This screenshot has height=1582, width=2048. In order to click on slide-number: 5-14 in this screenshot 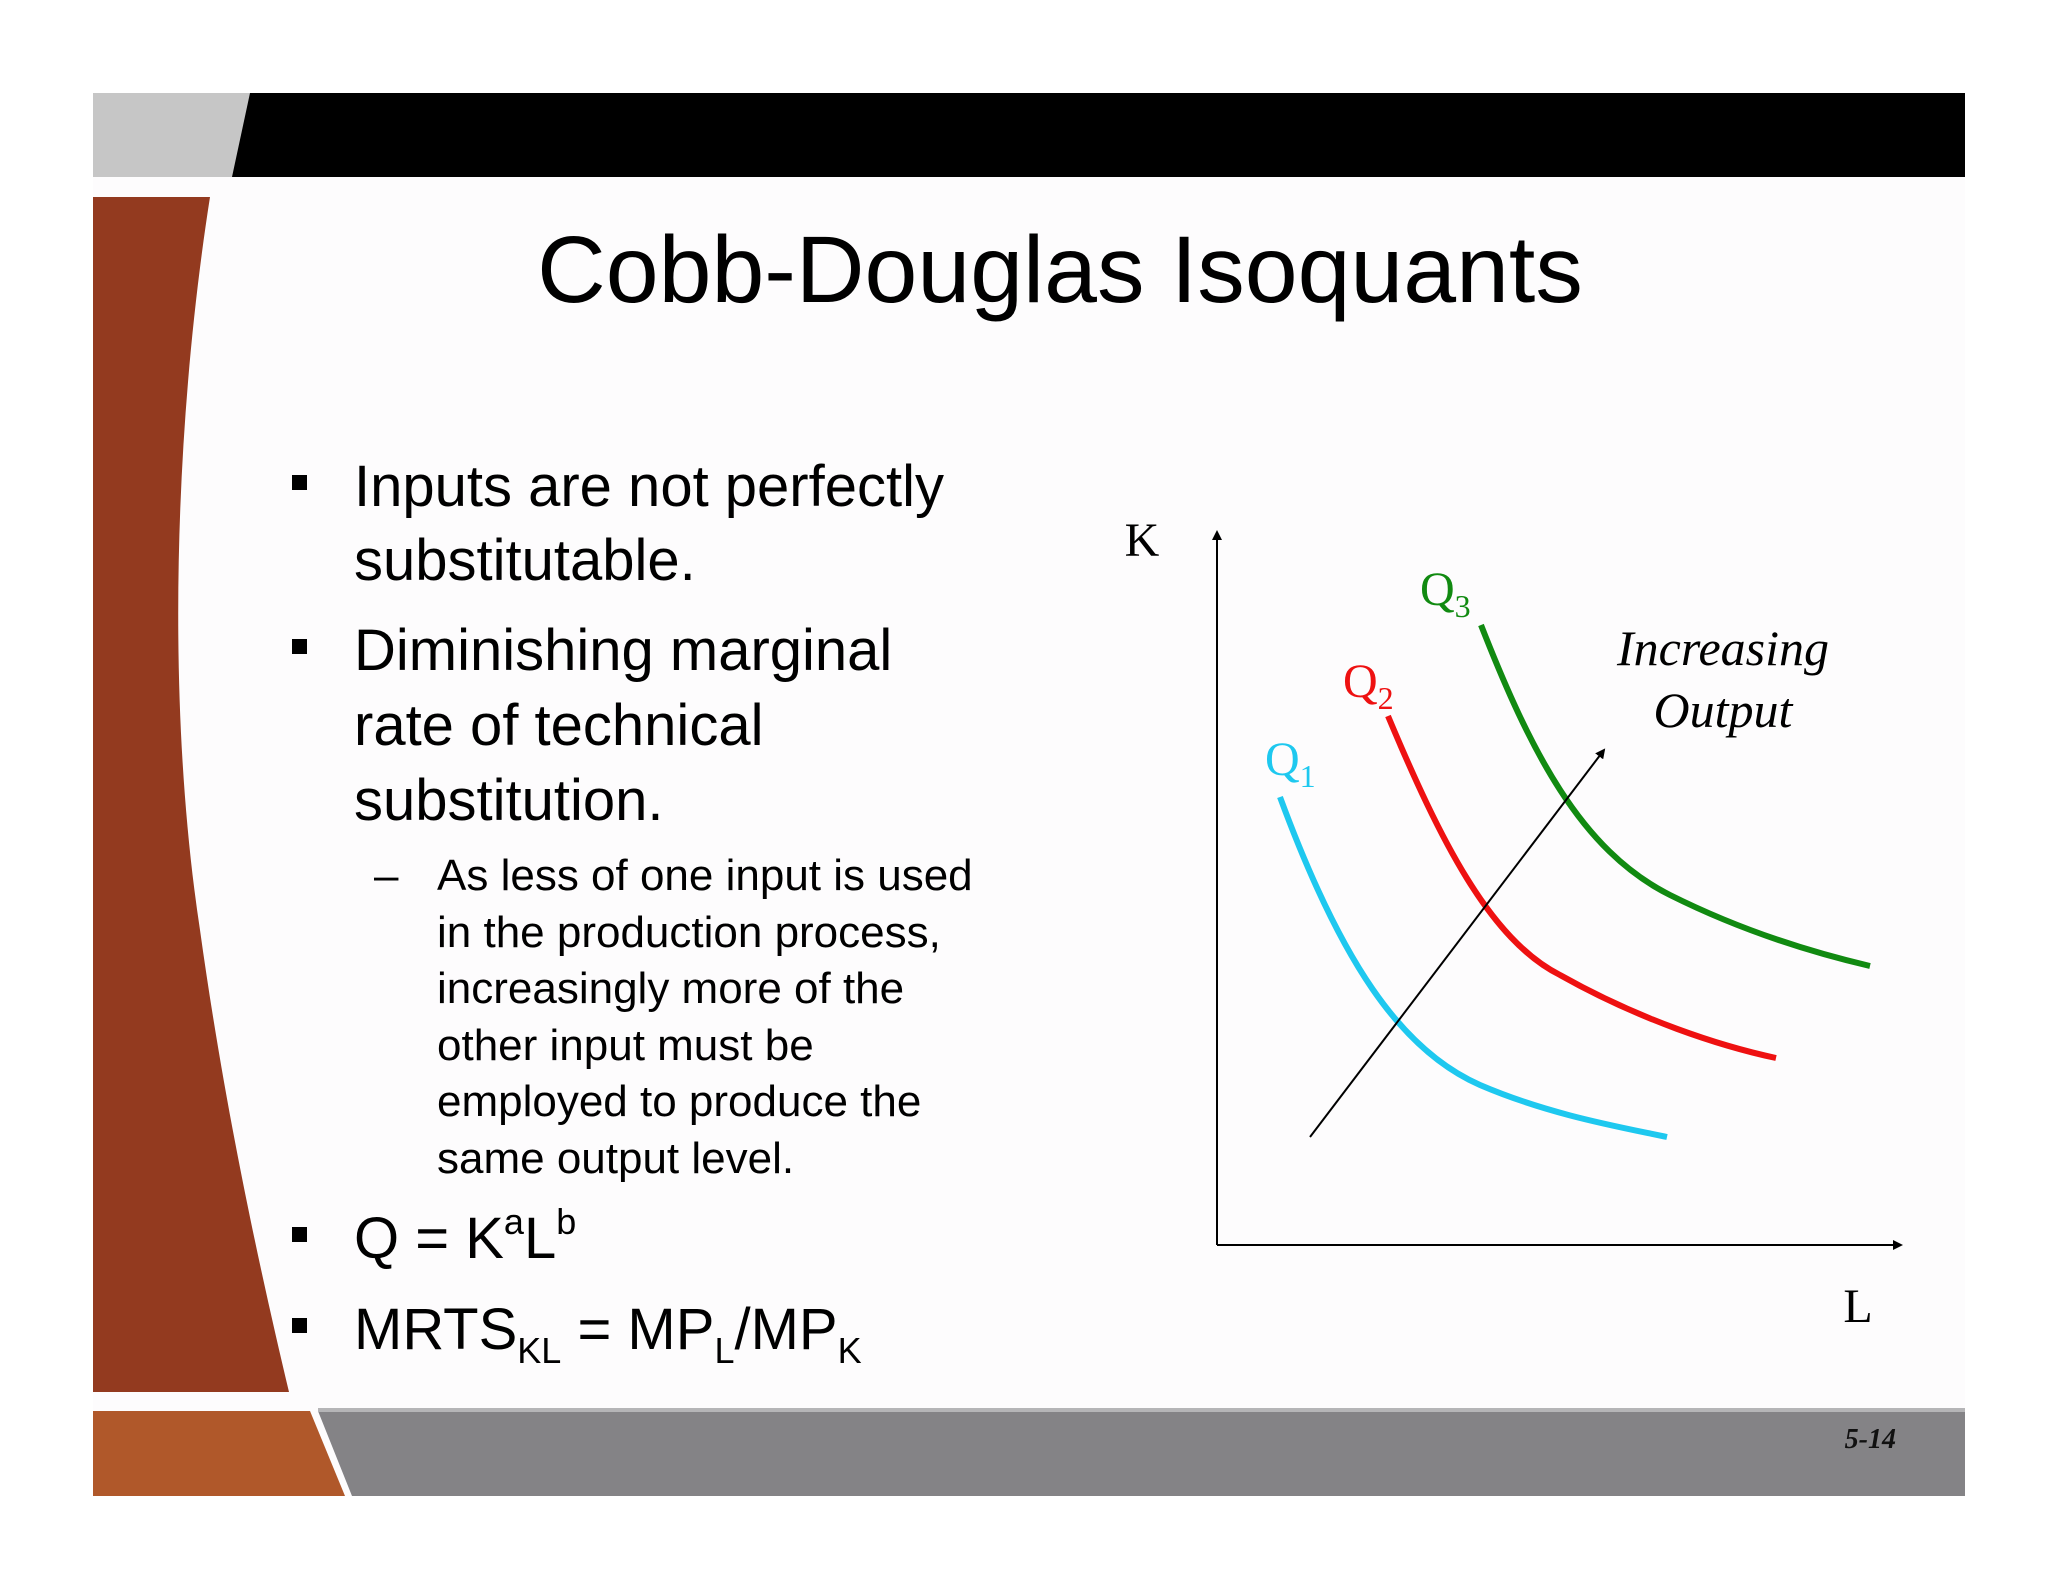, I will do `click(1870, 1439)`.